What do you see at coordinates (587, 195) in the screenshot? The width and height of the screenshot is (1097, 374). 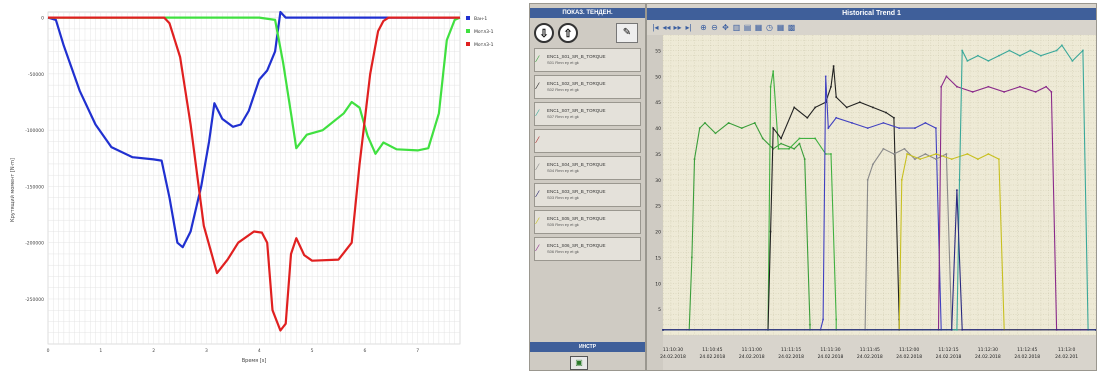 I see `tag-item: ⁄ ENC1_S03_SR_B_TORQUE S03 Rmn ey et gk` at bounding box center [587, 195].